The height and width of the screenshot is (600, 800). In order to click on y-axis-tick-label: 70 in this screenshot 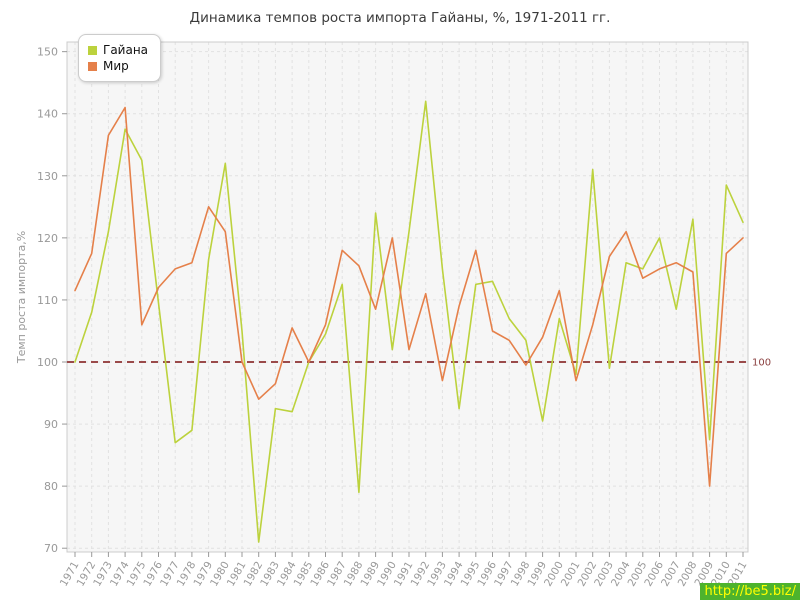, I will do `click(51, 548)`.